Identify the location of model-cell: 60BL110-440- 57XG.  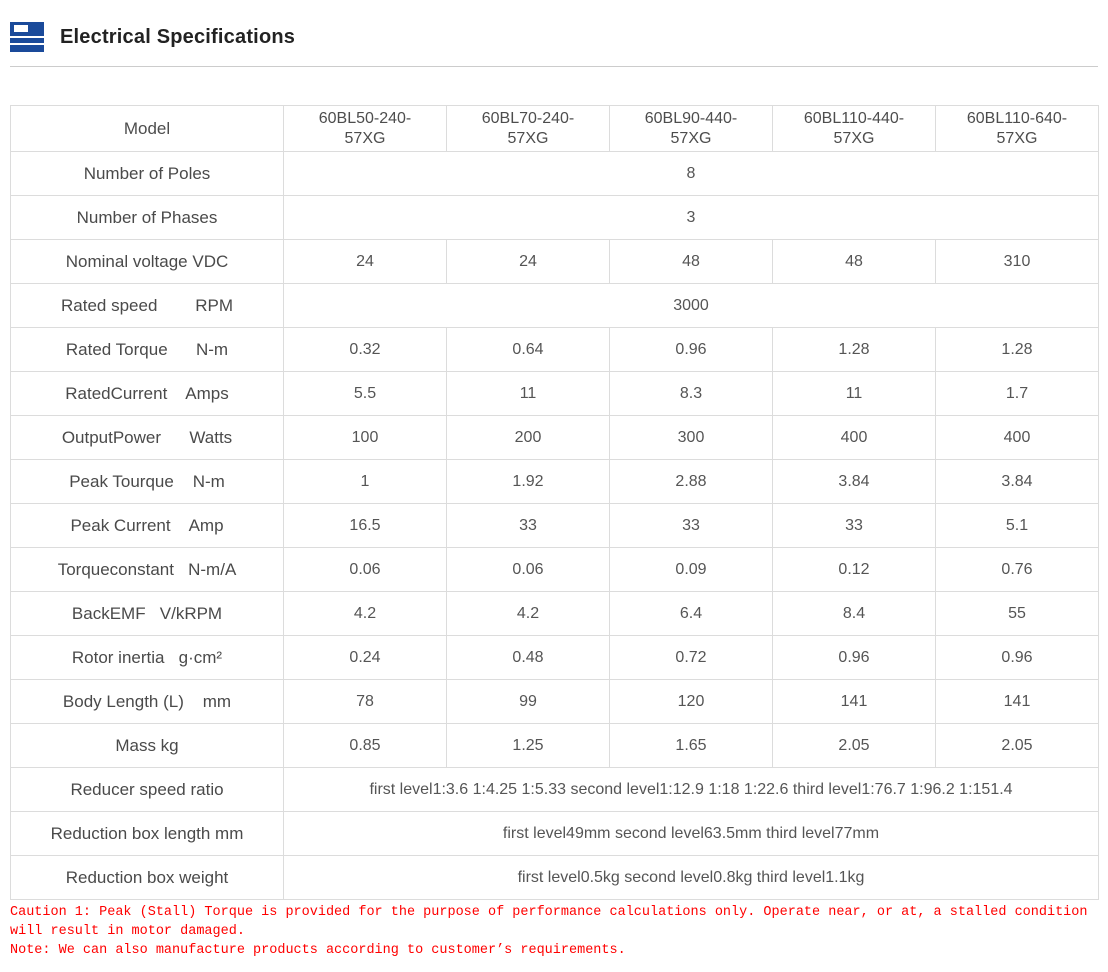
(854, 128).